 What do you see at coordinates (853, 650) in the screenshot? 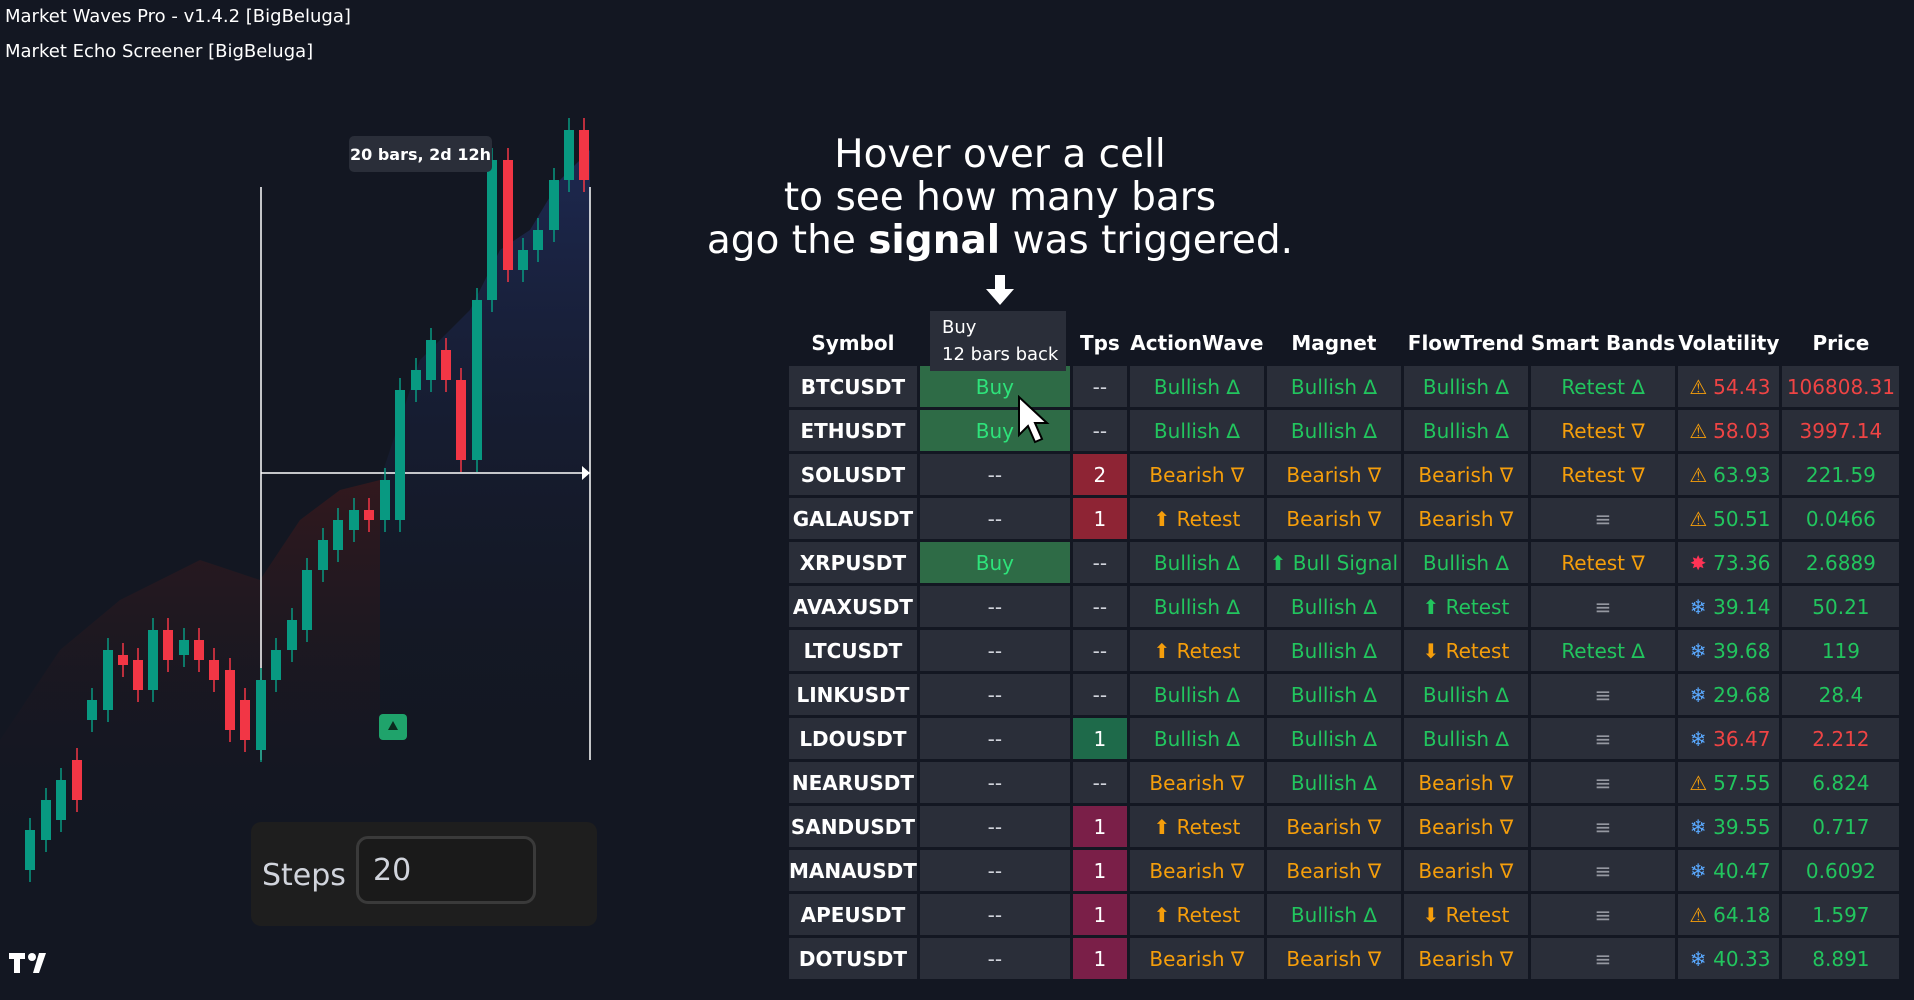
I see `symbol-cell: LTCUSDT` at bounding box center [853, 650].